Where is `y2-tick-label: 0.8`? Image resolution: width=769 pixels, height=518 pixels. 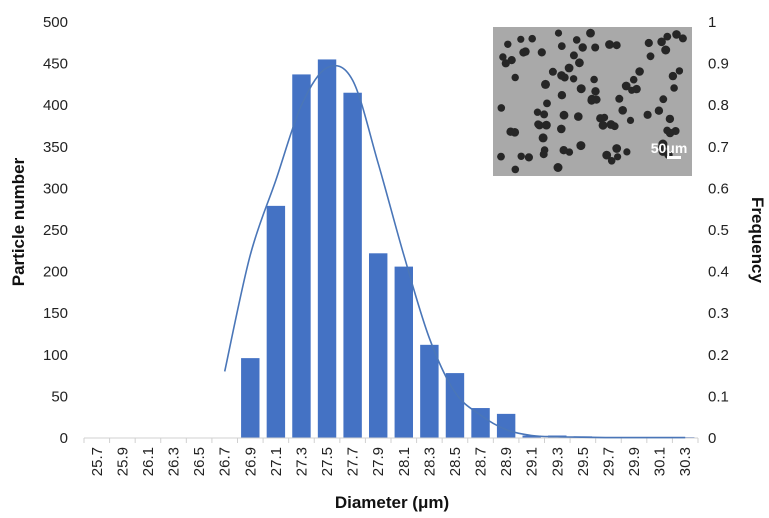 y2-tick-label: 0.8 is located at coordinates (718, 105).